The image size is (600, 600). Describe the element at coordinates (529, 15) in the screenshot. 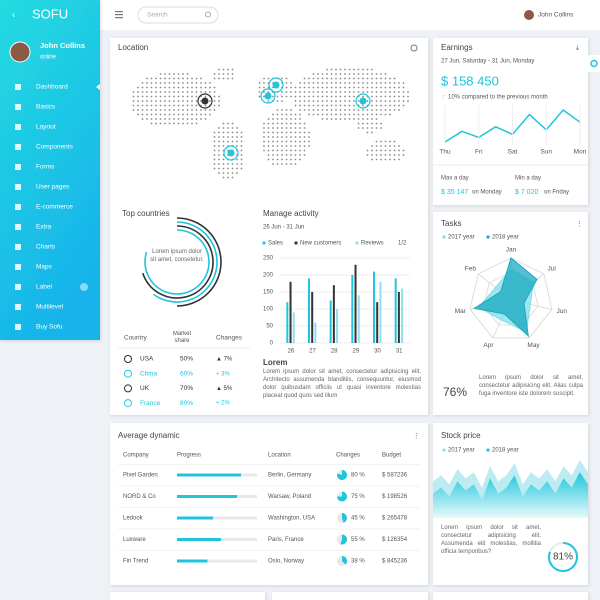

I see `avatar` at that location.